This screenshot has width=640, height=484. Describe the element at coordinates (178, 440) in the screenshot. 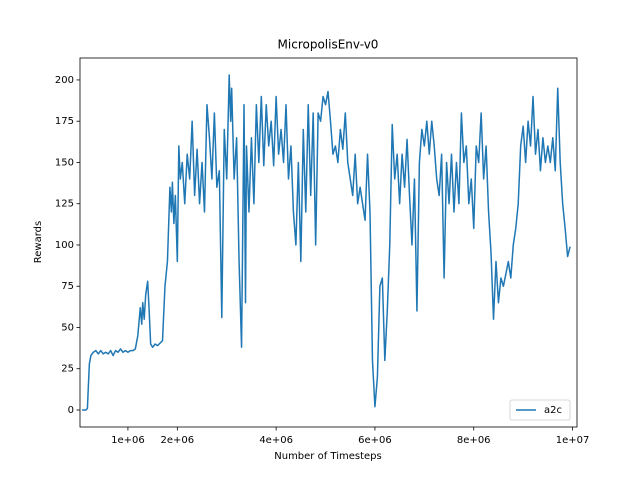

I see `x-tick-label: 2e+06` at that location.